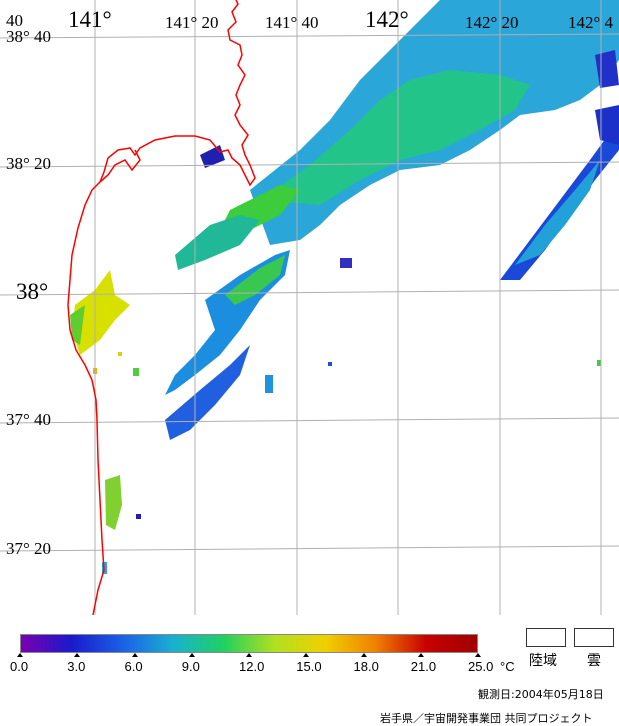 The height and width of the screenshot is (726, 619). I want to click on lat-label-37-40: 37° 40, so click(29, 419).